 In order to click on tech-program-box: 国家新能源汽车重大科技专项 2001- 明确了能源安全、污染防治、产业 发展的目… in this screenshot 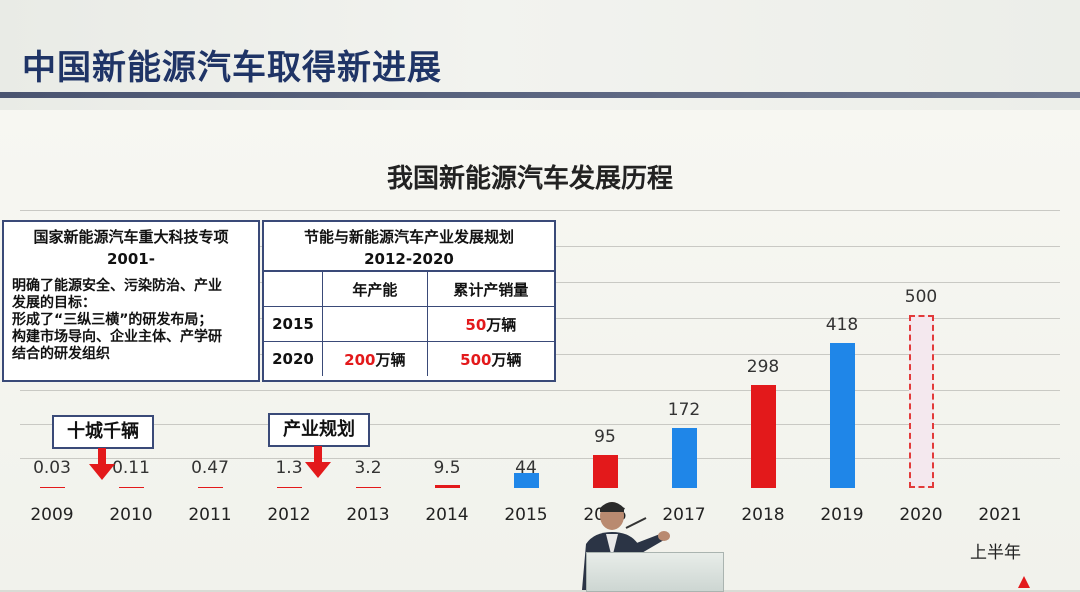, I will do `click(131, 301)`.